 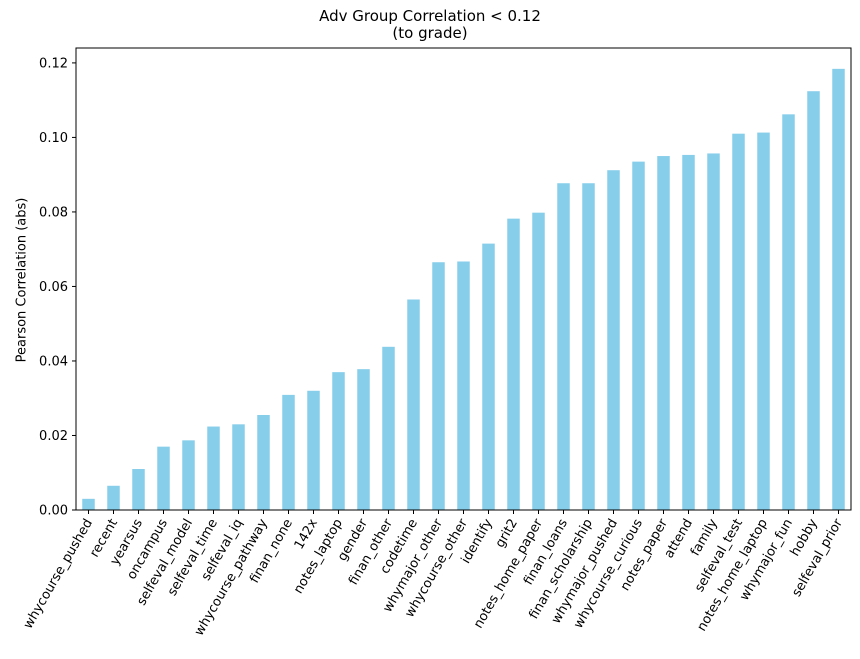 I want to click on y-tick-label: 0.02, so click(x=53, y=436).